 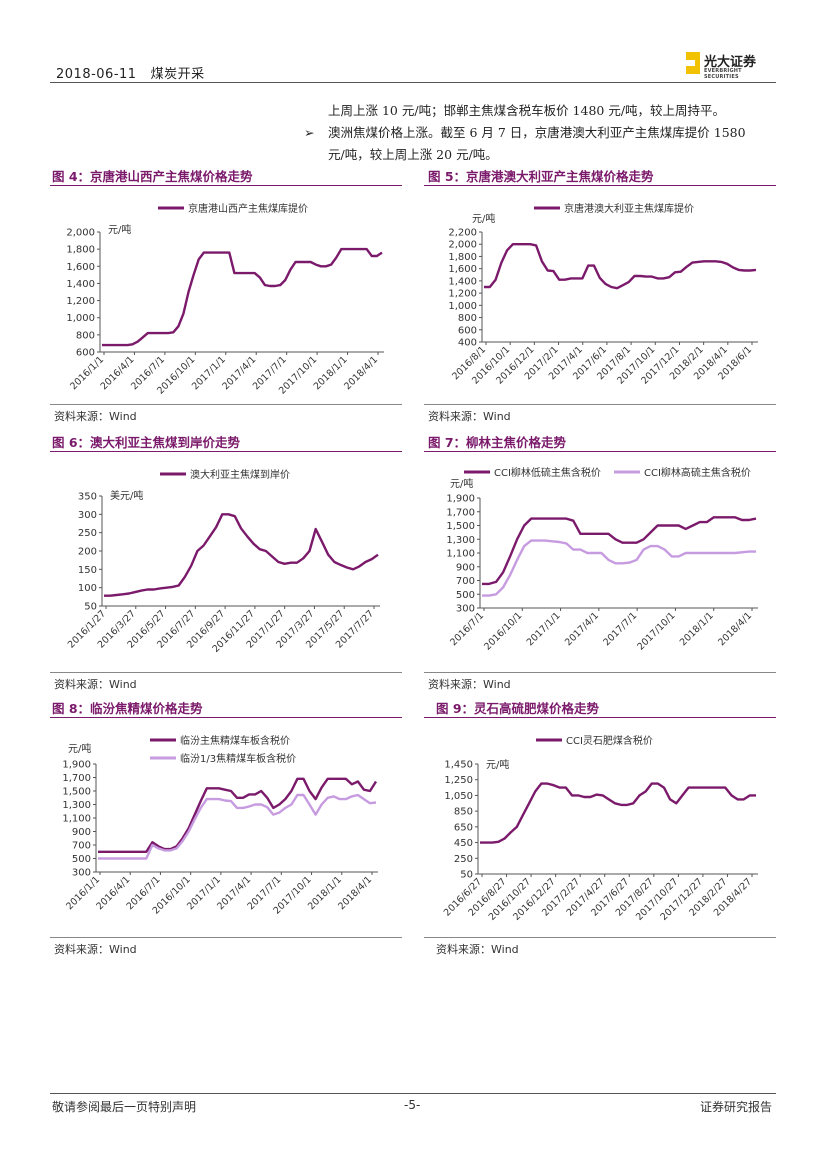 What do you see at coordinates (80, 284) in the screenshot?
I see `y-tick-label-0-3: 1,400` at bounding box center [80, 284].